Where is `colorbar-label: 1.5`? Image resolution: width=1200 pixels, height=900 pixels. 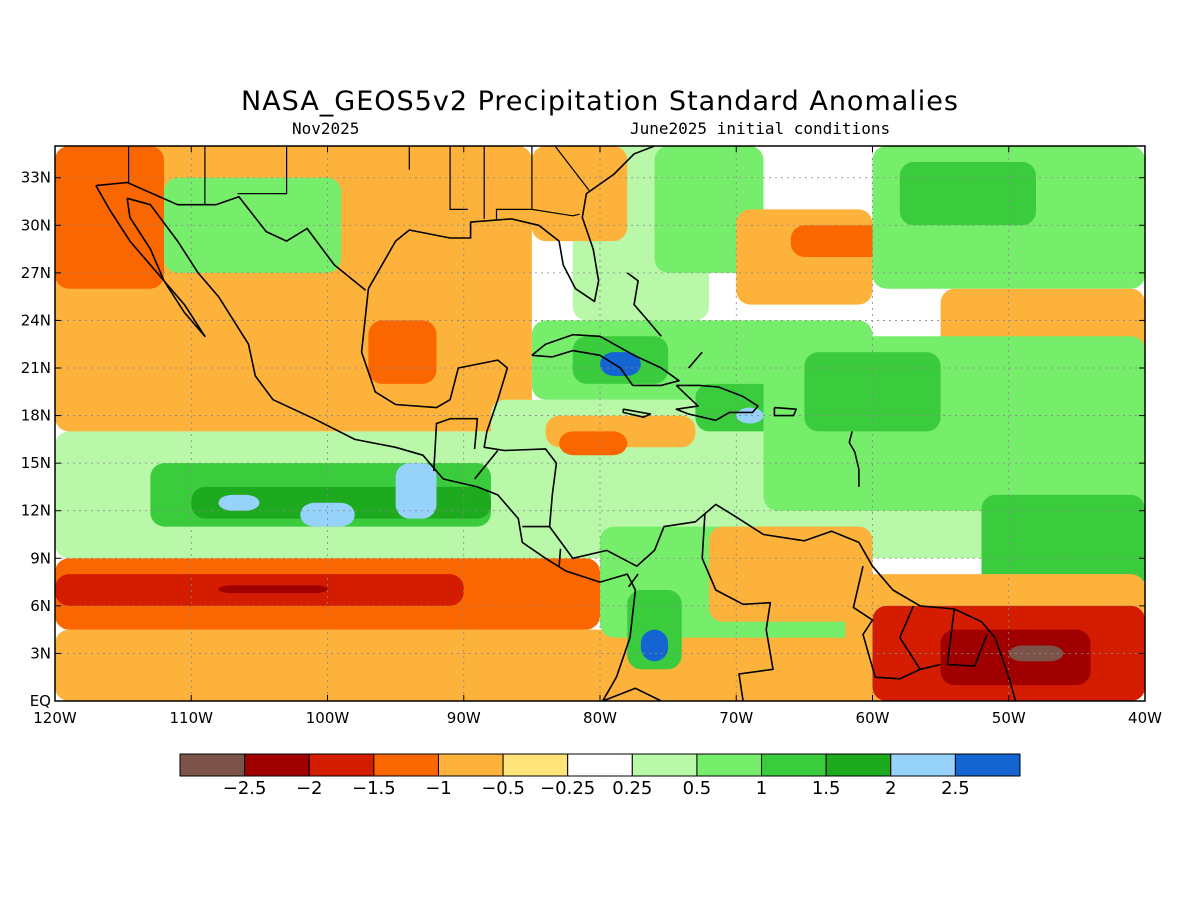
colorbar-label: 1.5 is located at coordinates (826, 788).